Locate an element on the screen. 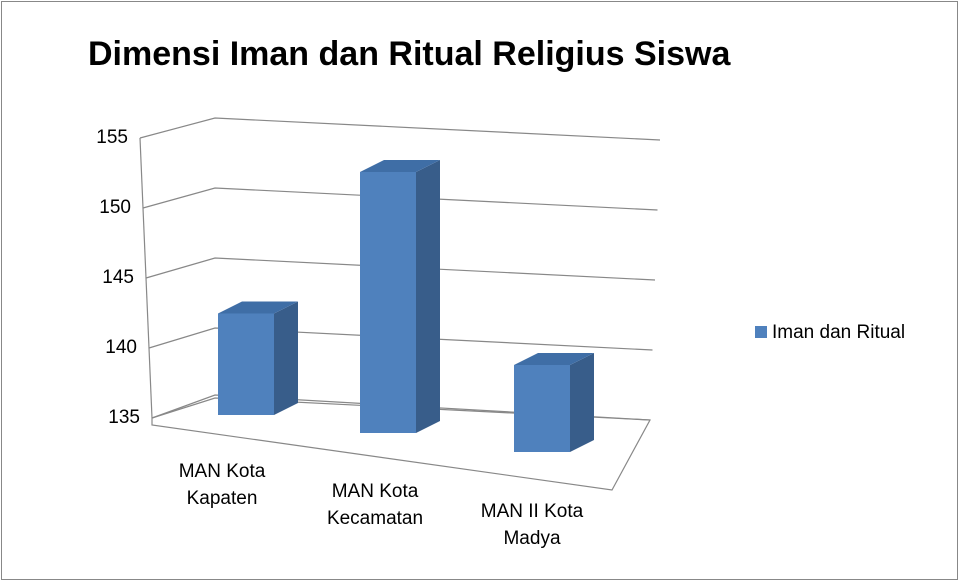 This screenshot has height=581, width=959. x-tick-label: MAN II Kota Madya is located at coordinates (532, 525).